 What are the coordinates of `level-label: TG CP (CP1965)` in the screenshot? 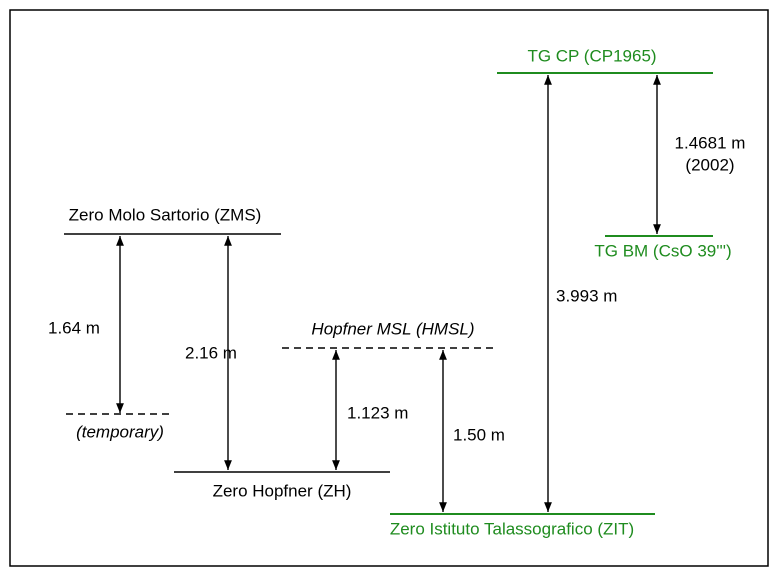 It's located at (591, 55).